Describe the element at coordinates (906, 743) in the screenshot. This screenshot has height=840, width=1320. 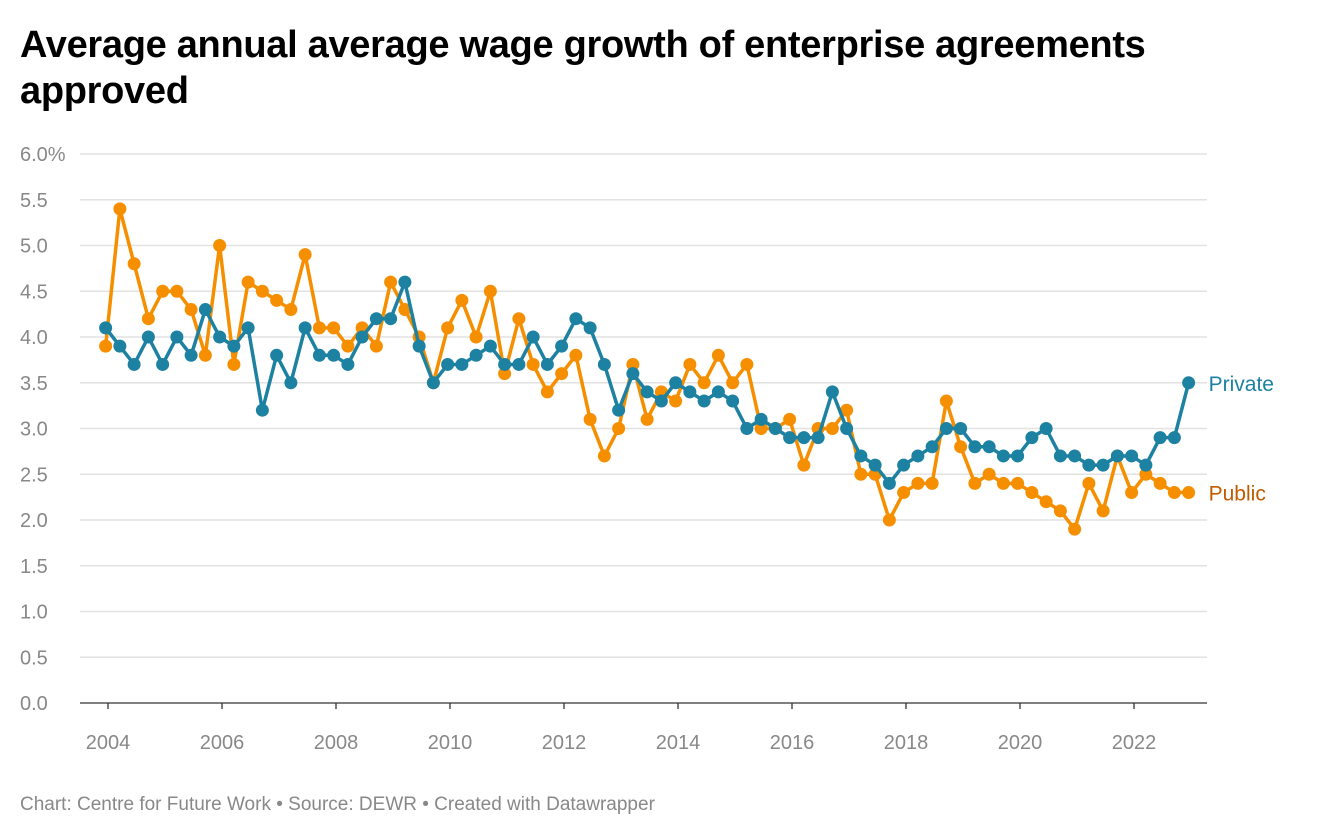
I see `x-tick-label: 2018` at that location.